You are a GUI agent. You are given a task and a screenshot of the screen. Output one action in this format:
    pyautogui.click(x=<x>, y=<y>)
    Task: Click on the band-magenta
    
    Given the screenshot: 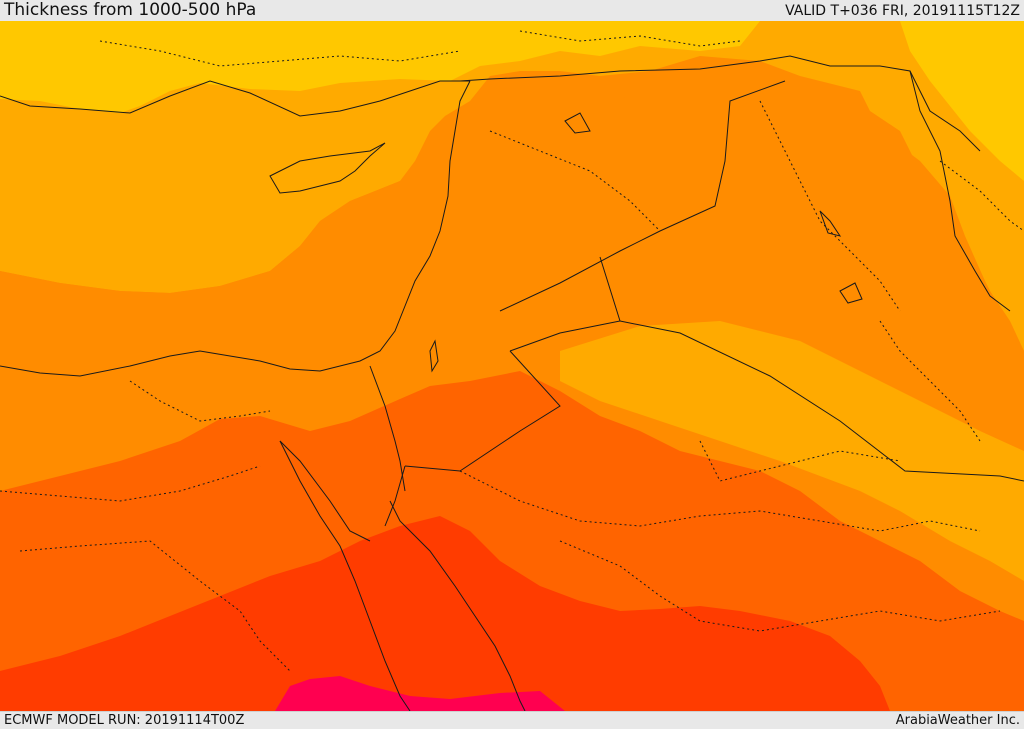 What is the action you would take?
    pyautogui.click(x=420, y=693)
    